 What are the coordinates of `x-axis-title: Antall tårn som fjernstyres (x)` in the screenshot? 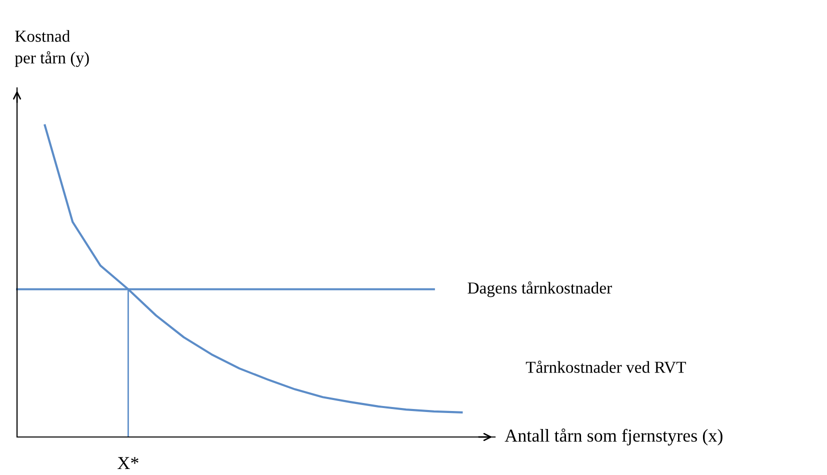 It's located at (613, 437).